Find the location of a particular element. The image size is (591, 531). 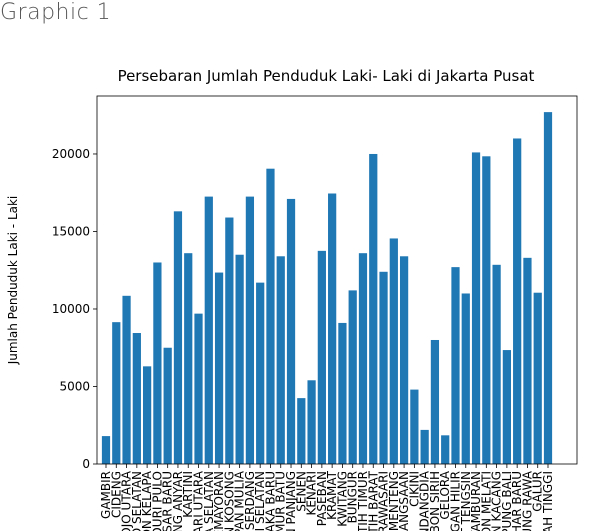

header-title: Graphic 1 is located at coordinates (56, 12).